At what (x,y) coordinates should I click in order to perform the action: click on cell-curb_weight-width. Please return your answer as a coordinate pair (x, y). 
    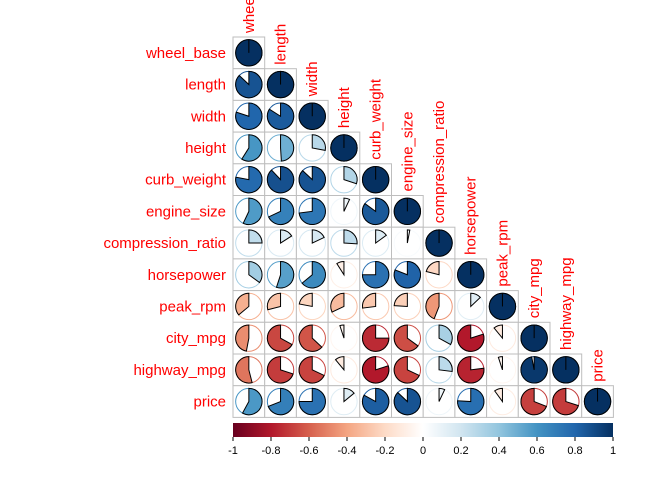
    Looking at the image, I should click on (312, 180).